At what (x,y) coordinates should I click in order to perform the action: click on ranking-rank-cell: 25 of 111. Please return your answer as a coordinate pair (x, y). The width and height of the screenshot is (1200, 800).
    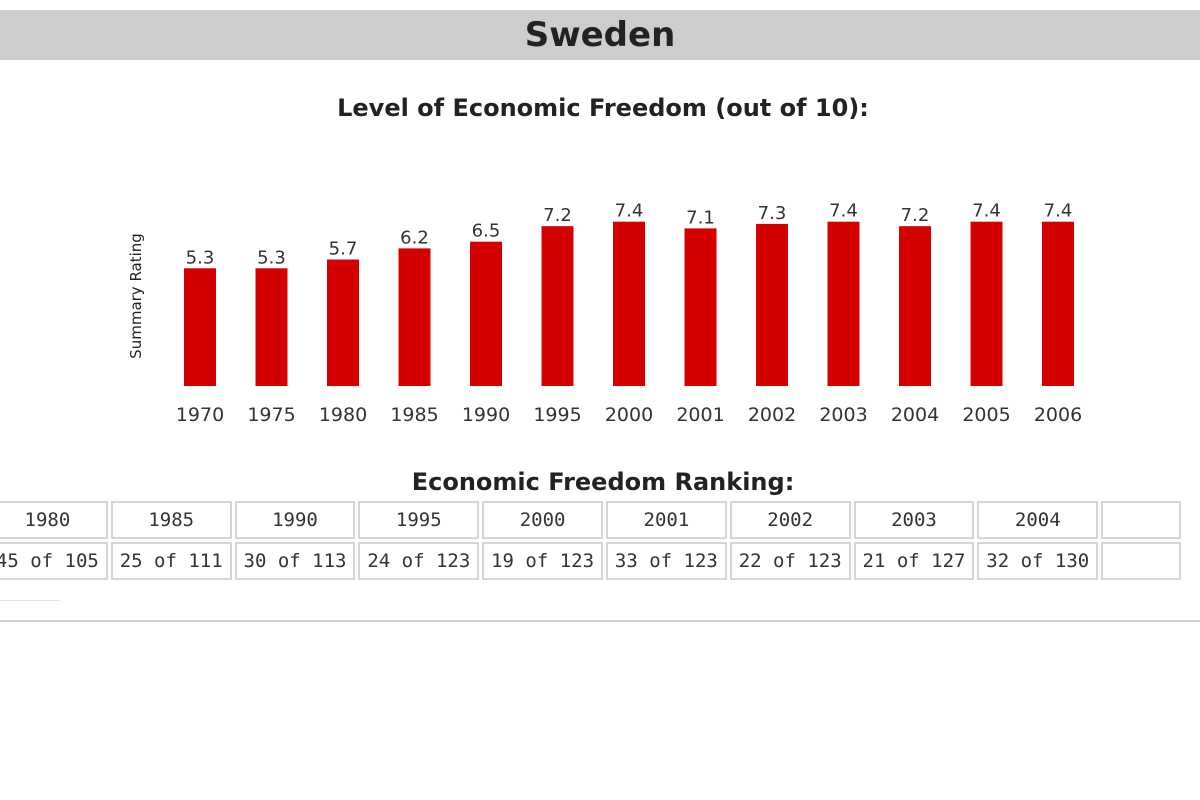
    Looking at the image, I should click on (171, 561).